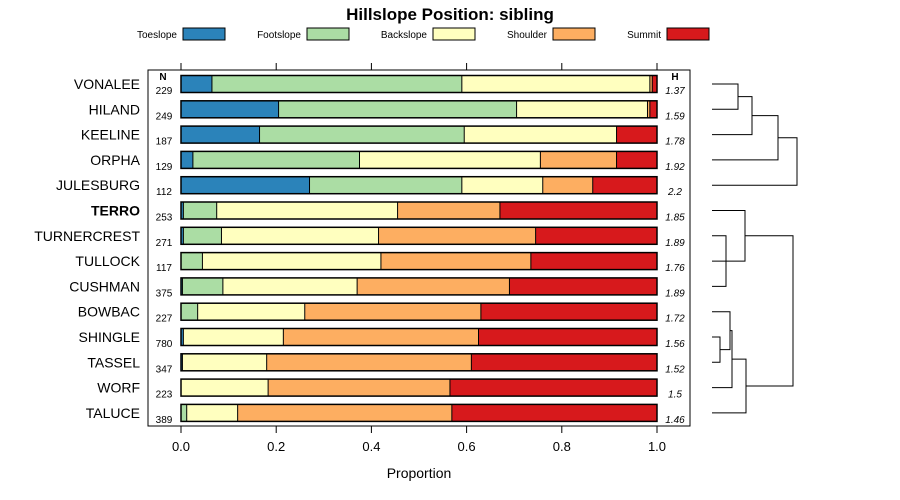 This screenshot has width=900, height=500. I want to click on n-value: 187, so click(164, 142).